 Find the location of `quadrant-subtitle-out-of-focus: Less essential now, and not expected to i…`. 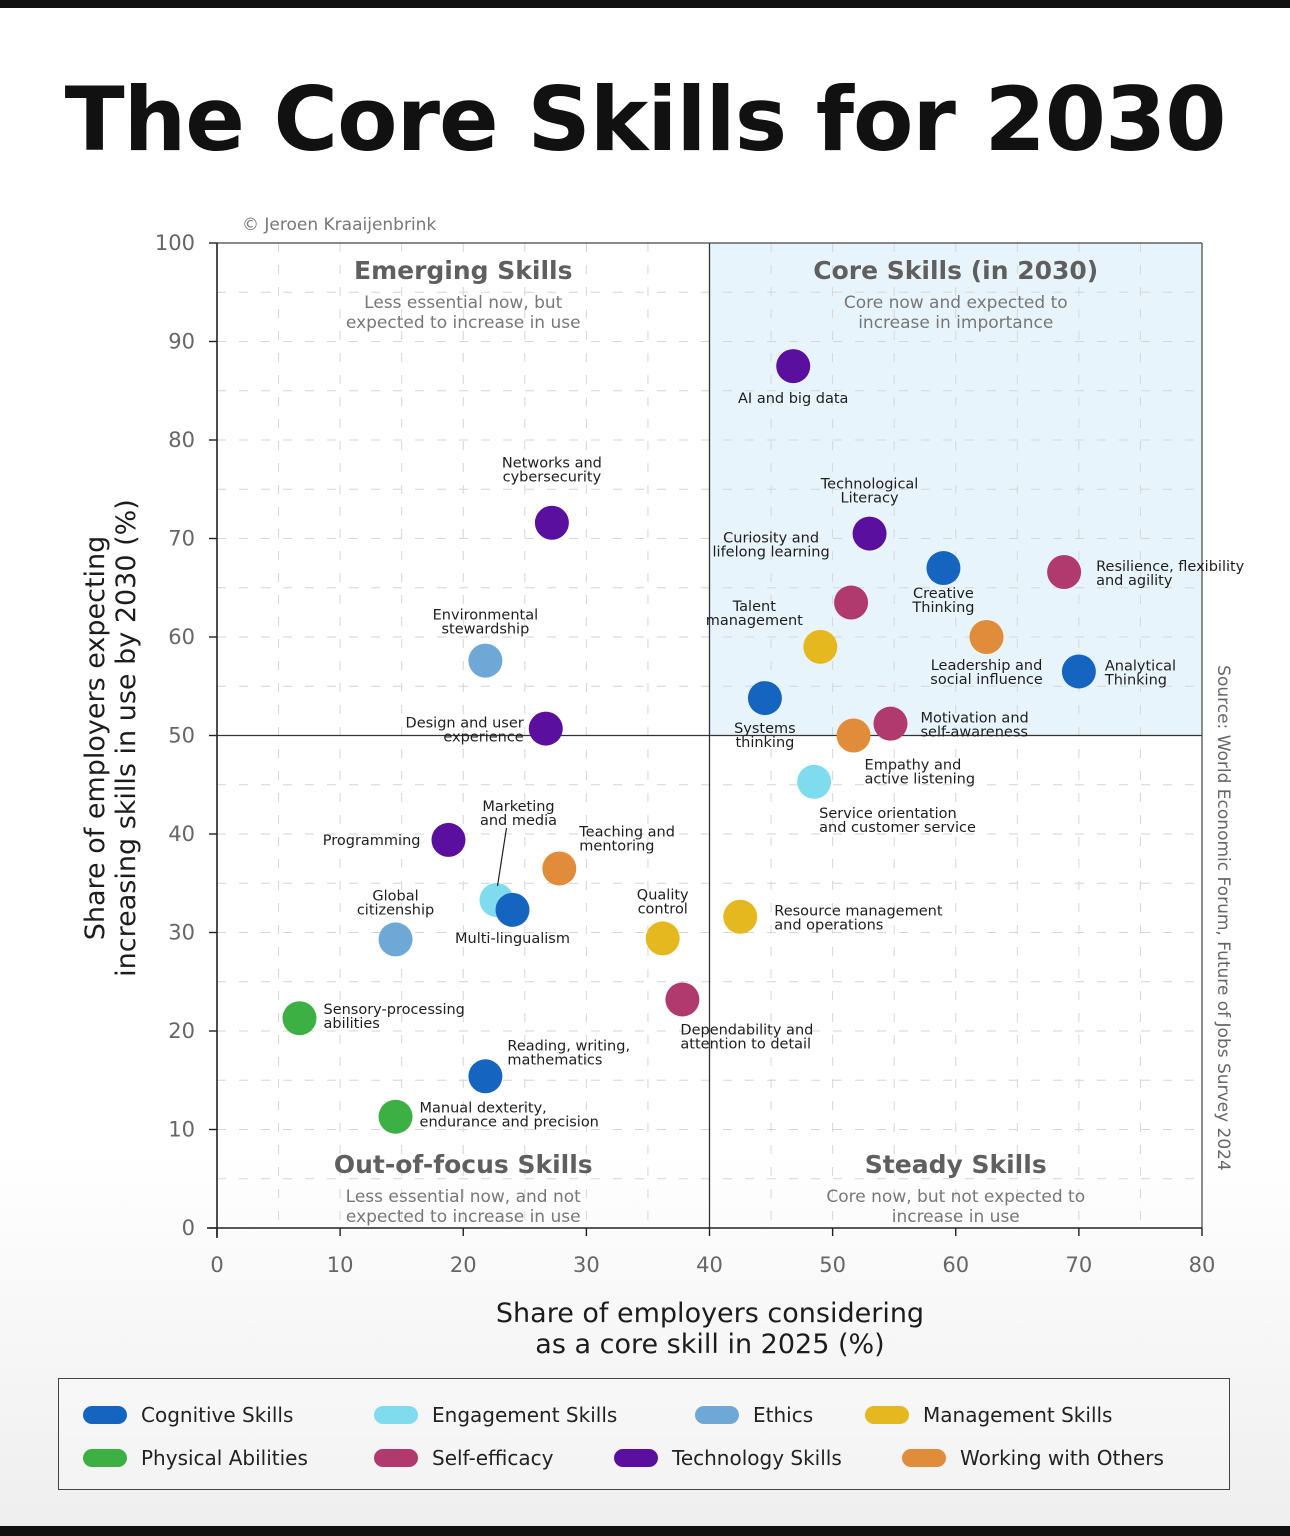

quadrant-subtitle-out-of-focus: Less essential now, and not expected to i… is located at coordinates (464, 1207).